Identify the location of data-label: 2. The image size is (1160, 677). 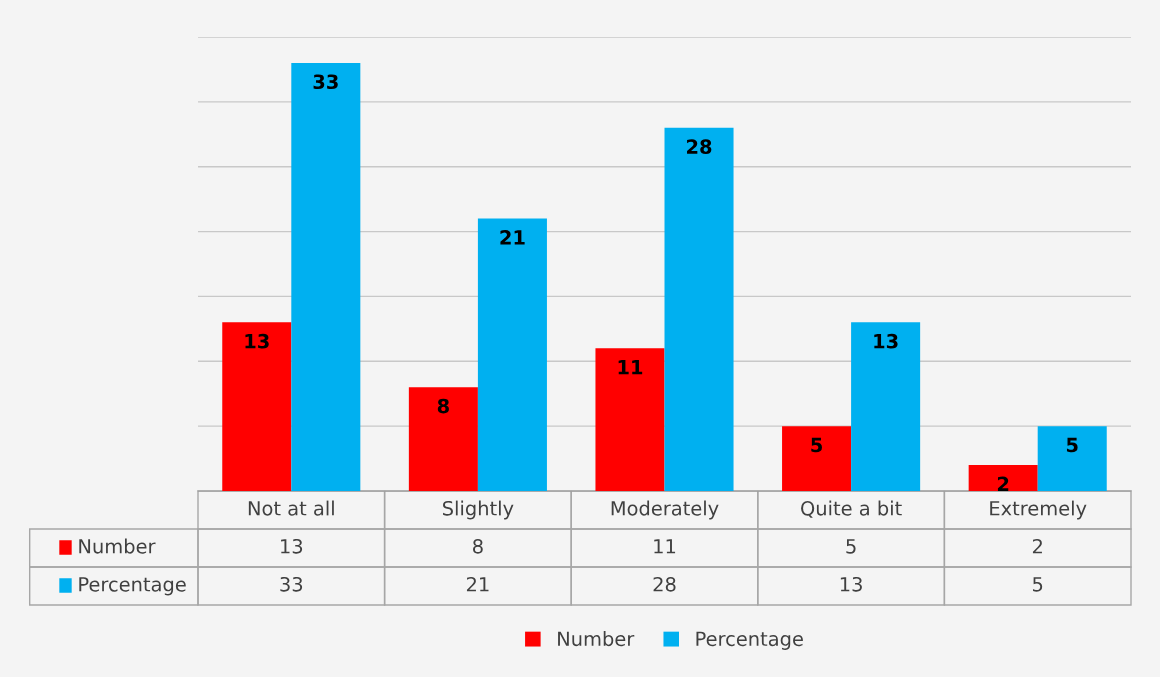
(1037, 546).